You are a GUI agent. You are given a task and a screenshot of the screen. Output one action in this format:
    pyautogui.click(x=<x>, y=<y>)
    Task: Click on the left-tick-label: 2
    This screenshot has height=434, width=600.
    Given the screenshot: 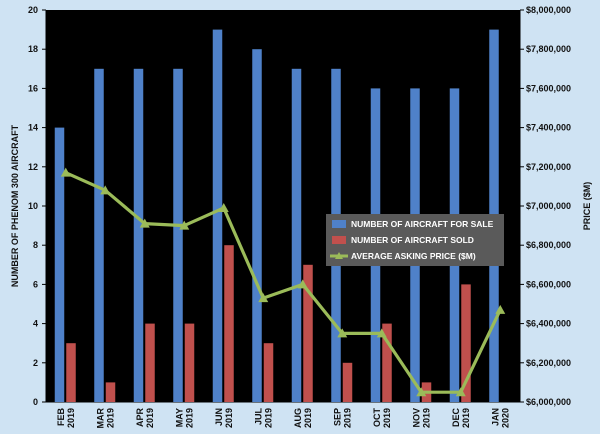 What is the action you would take?
    pyautogui.click(x=35, y=363)
    